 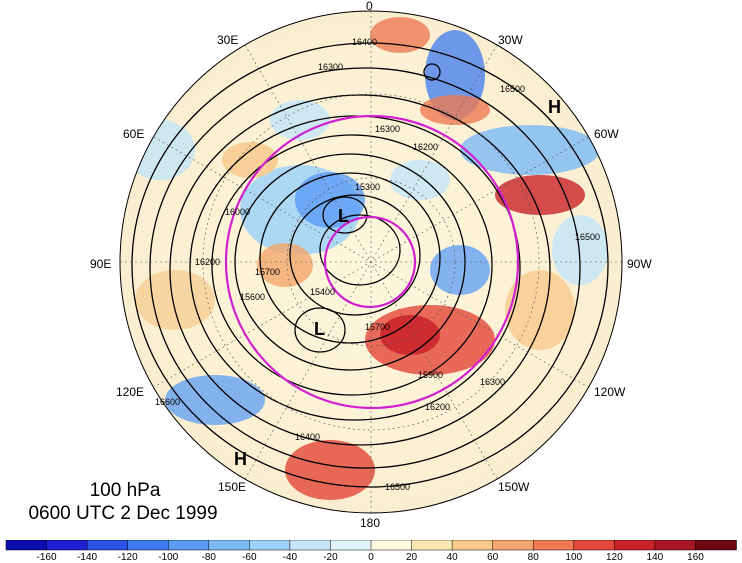 What do you see at coordinates (695, 557) in the screenshot?
I see `colorbar-tick-label: 160` at bounding box center [695, 557].